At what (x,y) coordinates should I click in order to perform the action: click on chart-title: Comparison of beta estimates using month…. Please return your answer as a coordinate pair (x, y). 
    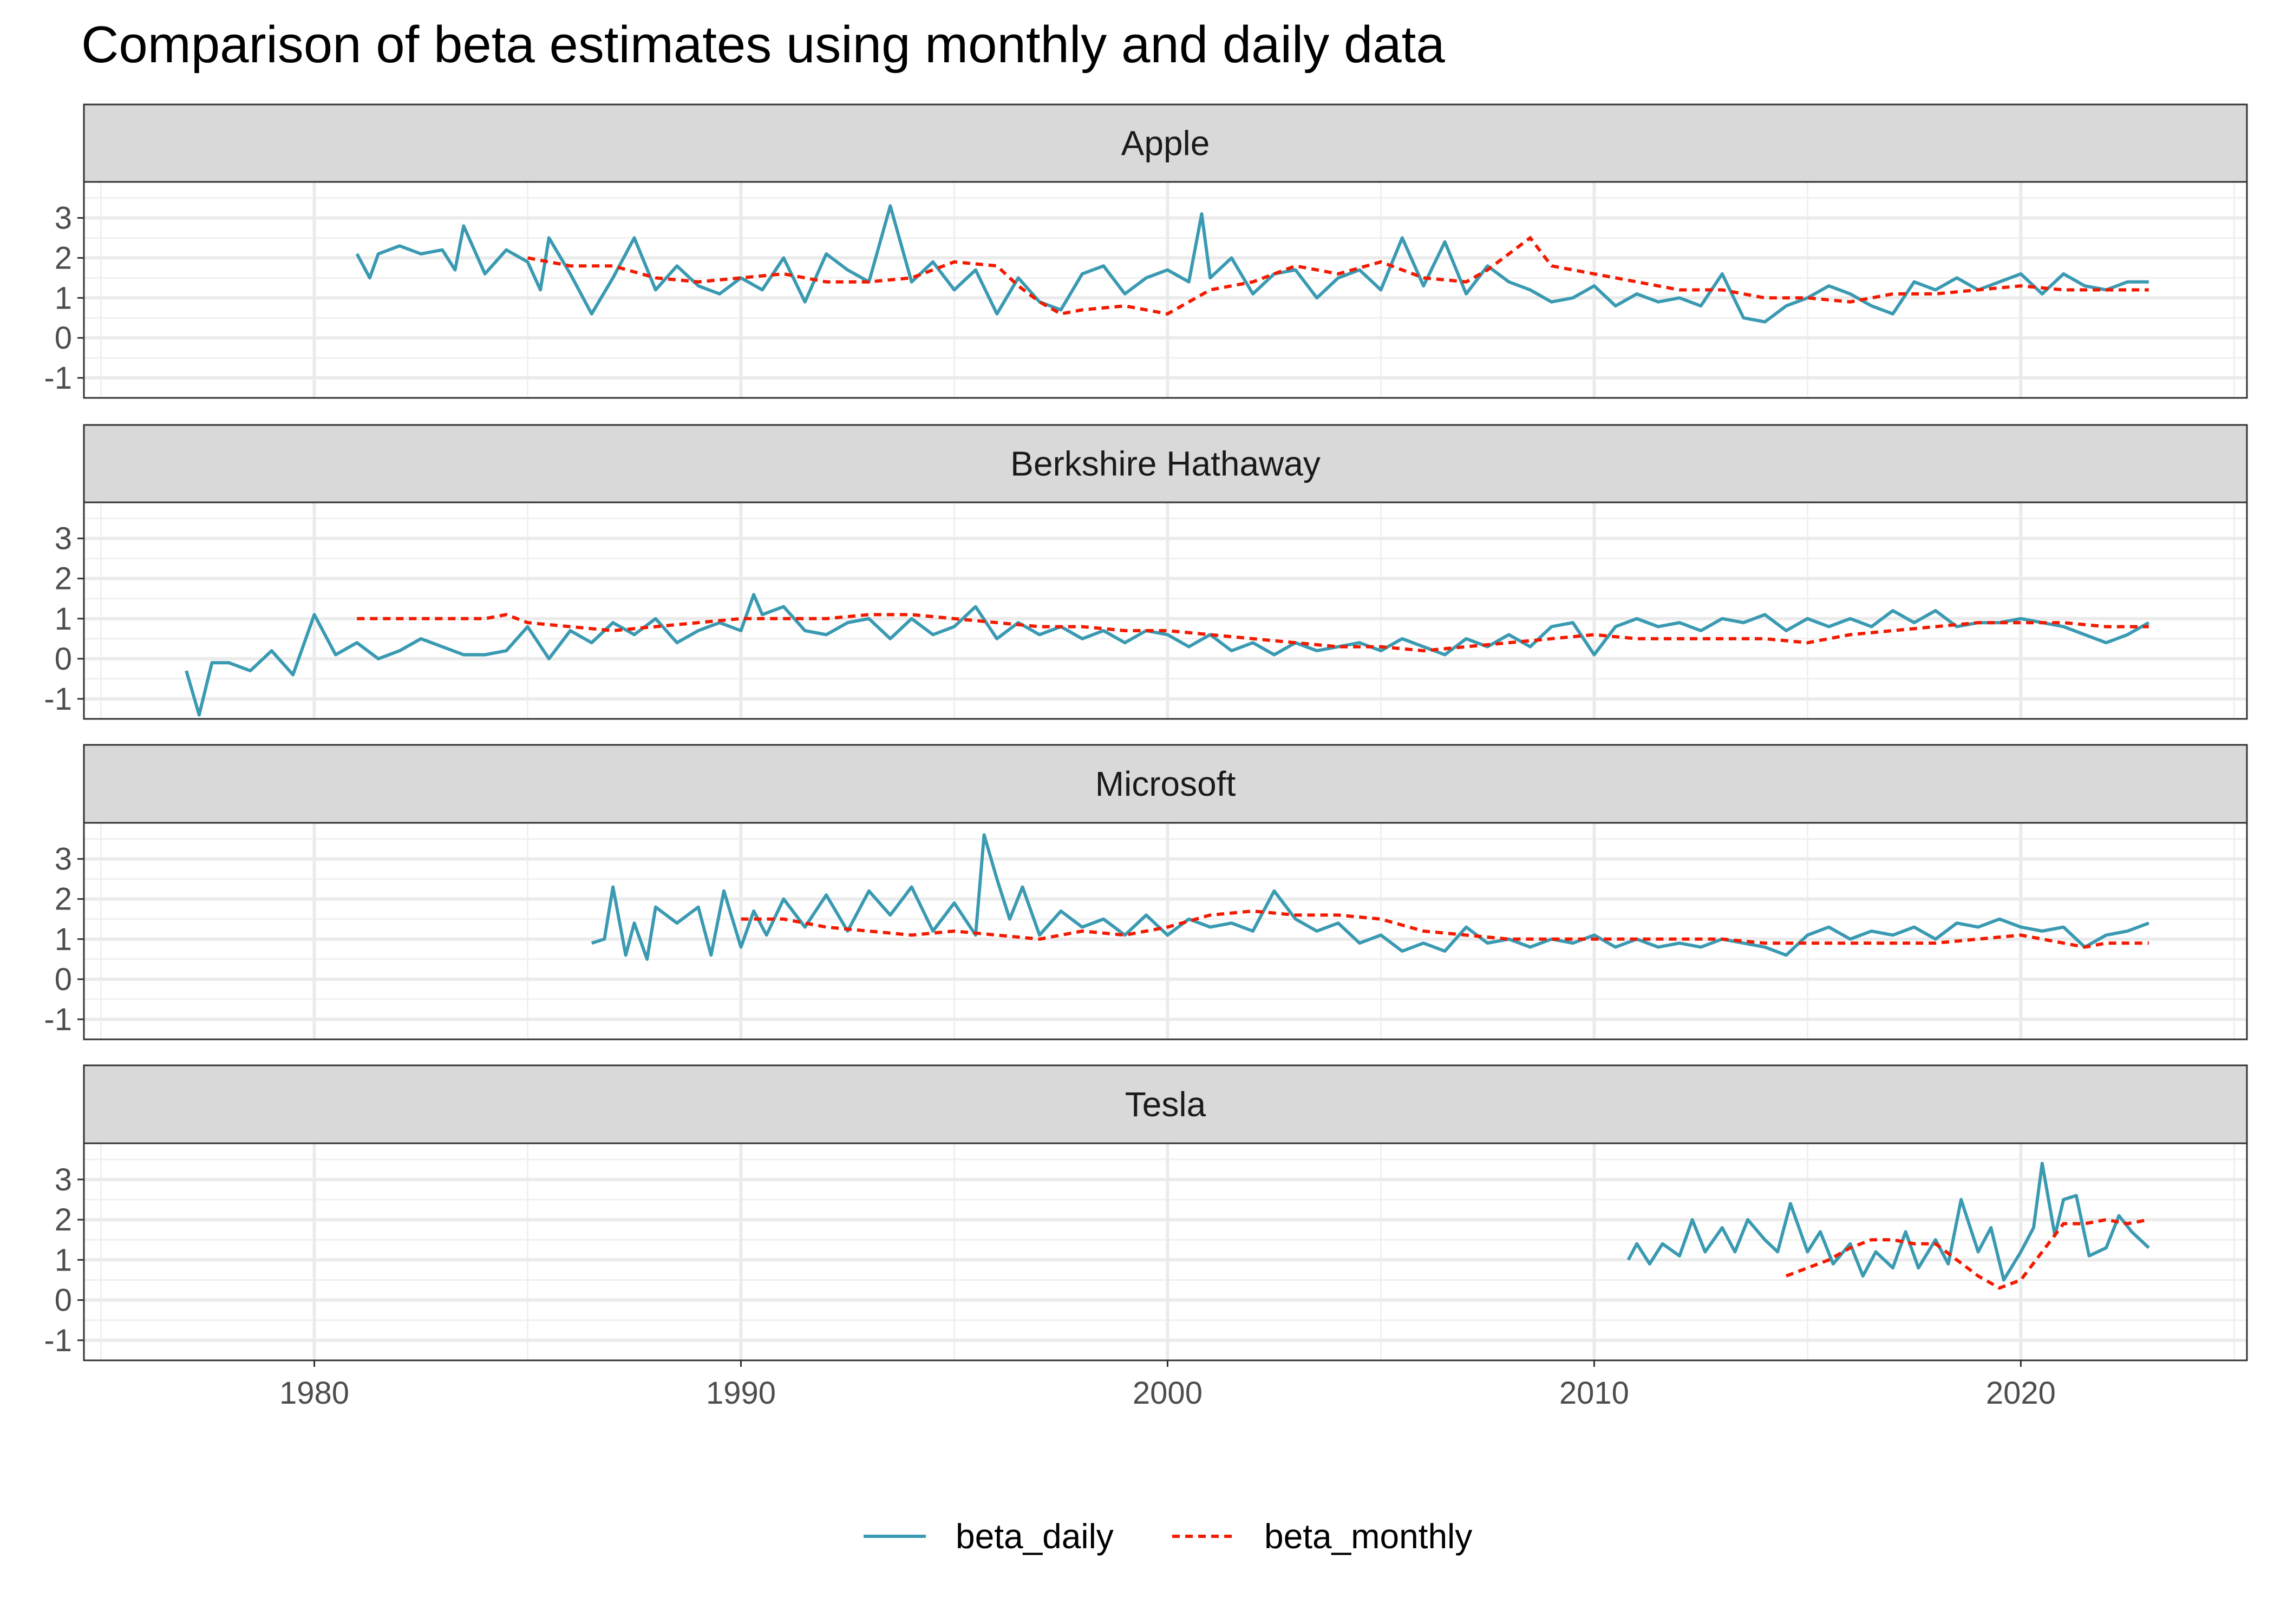
    Looking at the image, I should click on (763, 45).